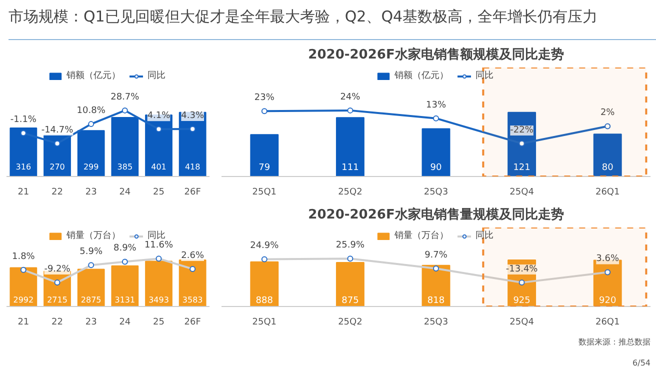 This screenshot has width=656, height=373. Describe the element at coordinates (265, 246) in the screenshot. I see `data-label: 24.9%` at that location.